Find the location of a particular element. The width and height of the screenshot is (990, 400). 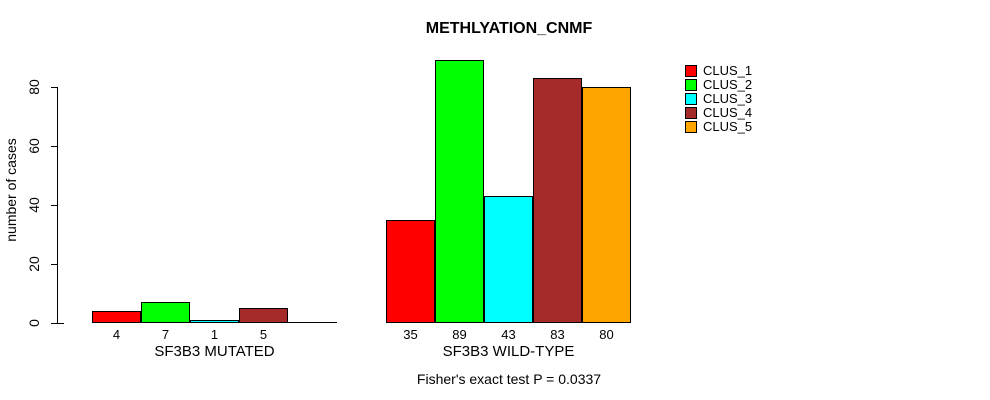

plot-title: METHLYATION_CNMF is located at coordinates (509, 28).